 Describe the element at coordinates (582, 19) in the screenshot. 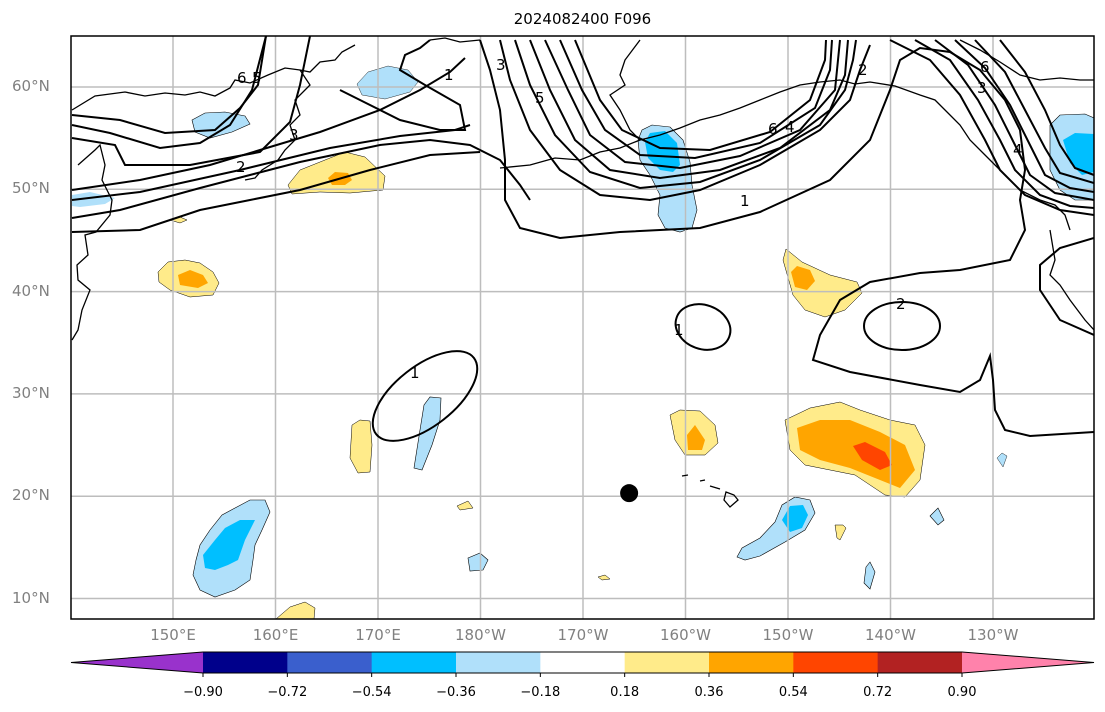

I see `map-title: 2024082400 F096` at that location.